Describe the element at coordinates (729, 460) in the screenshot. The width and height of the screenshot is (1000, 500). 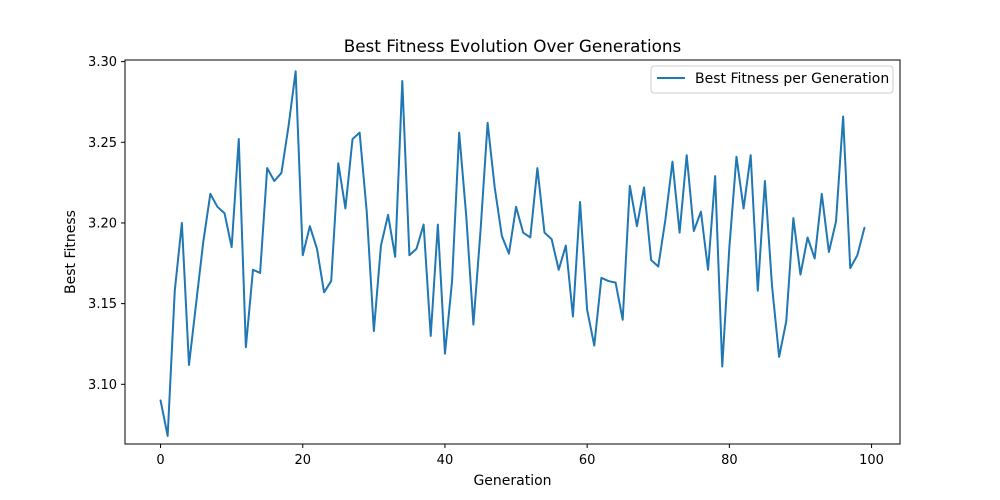
I see `x-tick-label: 80` at that location.